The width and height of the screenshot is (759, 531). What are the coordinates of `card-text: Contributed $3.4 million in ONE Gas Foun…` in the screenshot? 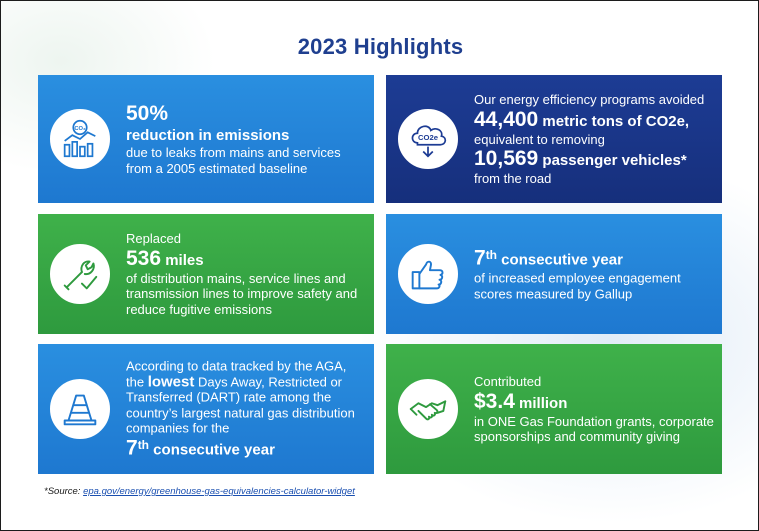 It's located at (594, 409).